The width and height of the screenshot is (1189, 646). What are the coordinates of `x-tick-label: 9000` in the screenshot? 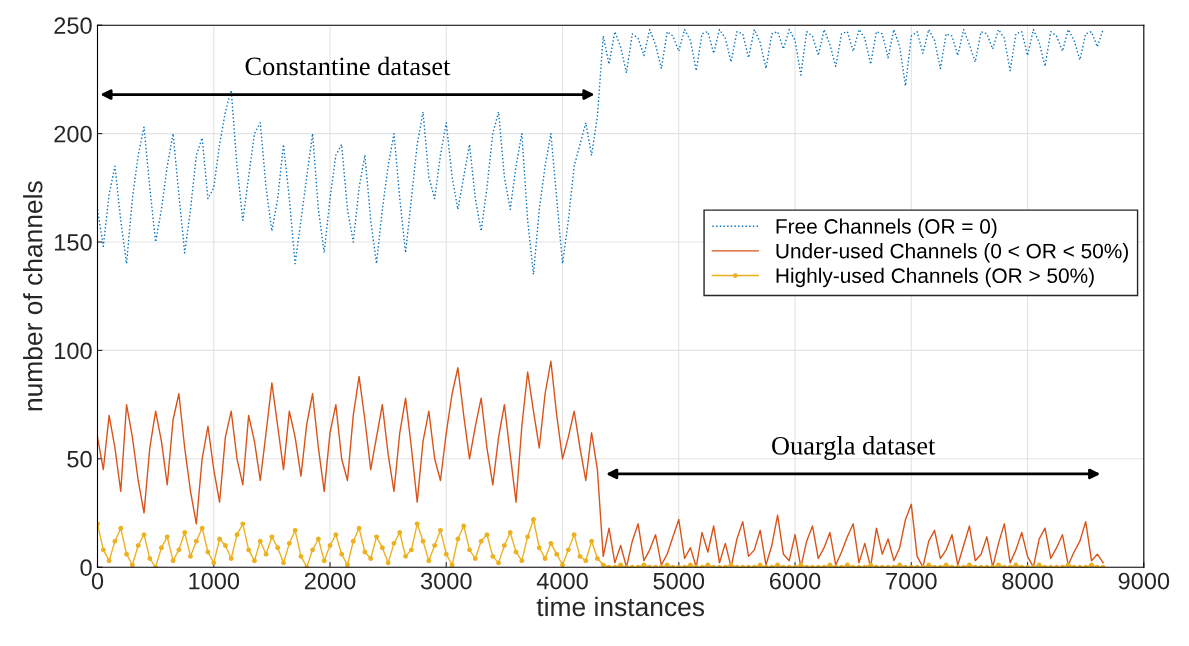 It's located at (1144, 581).